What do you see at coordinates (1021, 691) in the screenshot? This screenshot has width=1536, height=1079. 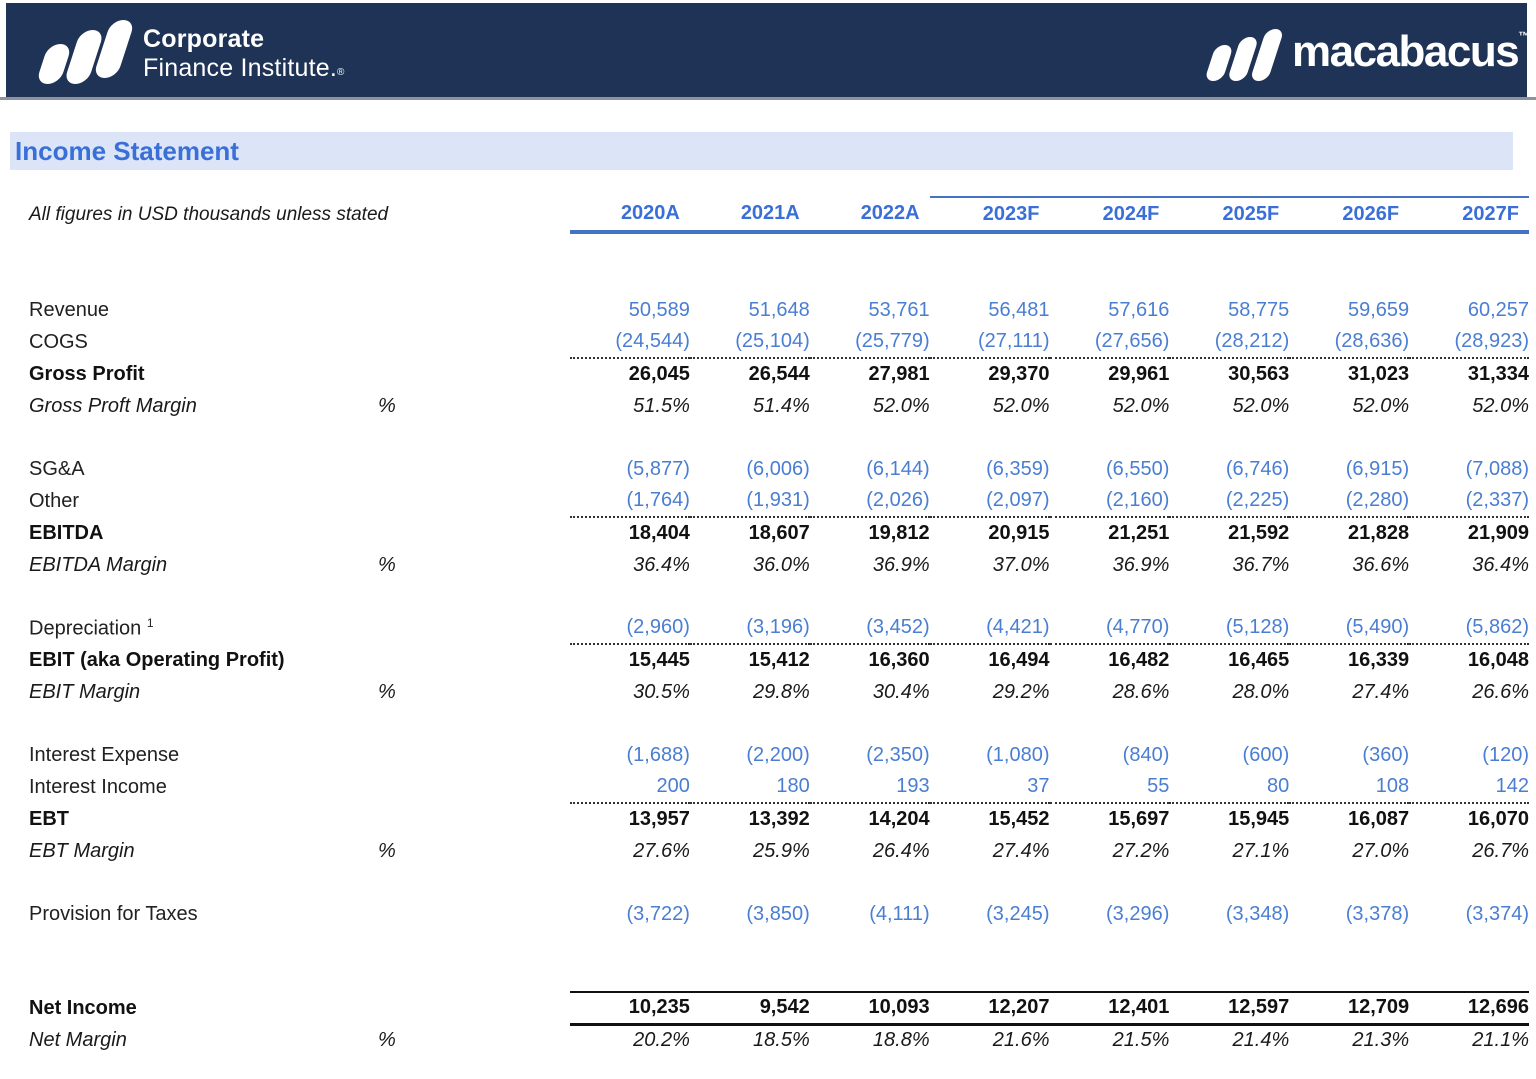 I see `value-cell: 29.2%` at bounding box center [1021, 691].